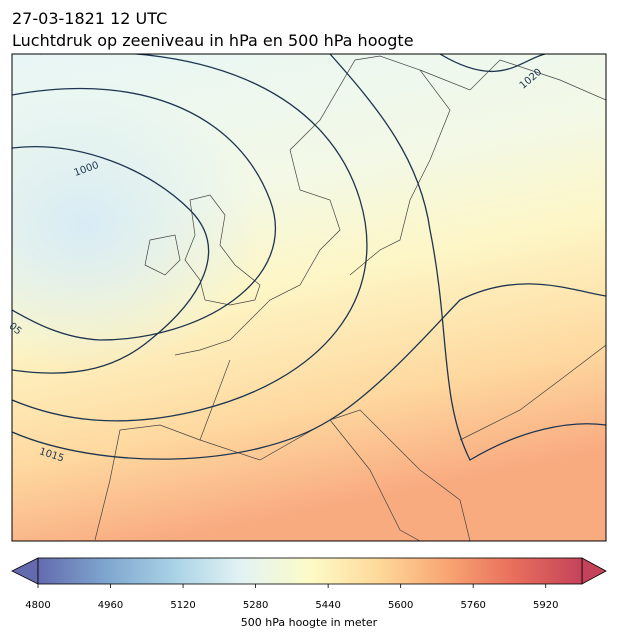 The image size is (618, 643). I want to click on colorbar-tick-label: 4960, so click(110, 605).